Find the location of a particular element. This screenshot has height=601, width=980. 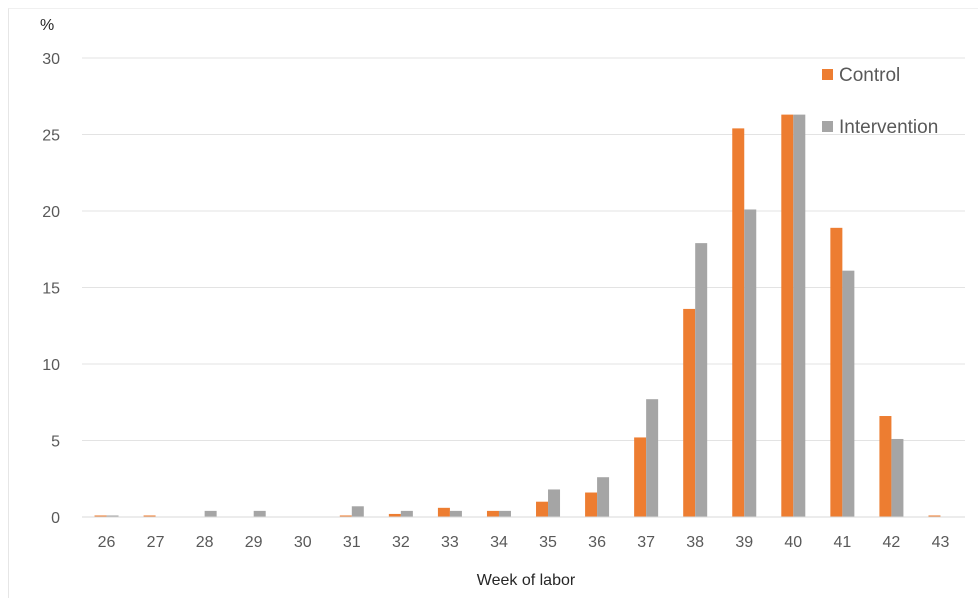

legend-label-control: Control is located at coordinates (869, 75).